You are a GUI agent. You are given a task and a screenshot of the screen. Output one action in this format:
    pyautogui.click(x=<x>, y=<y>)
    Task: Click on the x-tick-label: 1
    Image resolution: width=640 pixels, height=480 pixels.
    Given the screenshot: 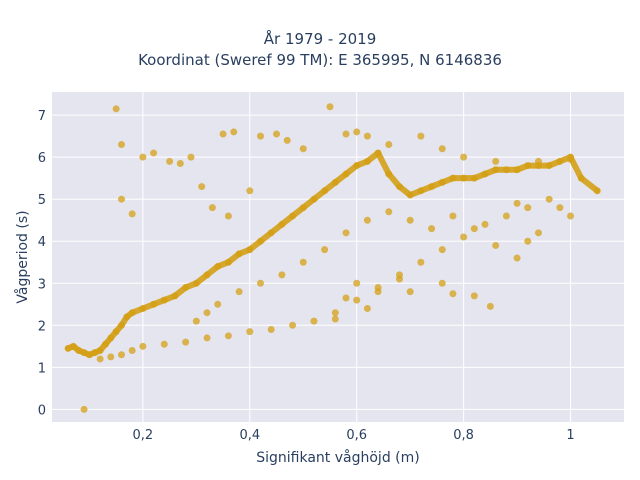 What is the action you would take?
    pyautogui.click(x=570, y=435)
    